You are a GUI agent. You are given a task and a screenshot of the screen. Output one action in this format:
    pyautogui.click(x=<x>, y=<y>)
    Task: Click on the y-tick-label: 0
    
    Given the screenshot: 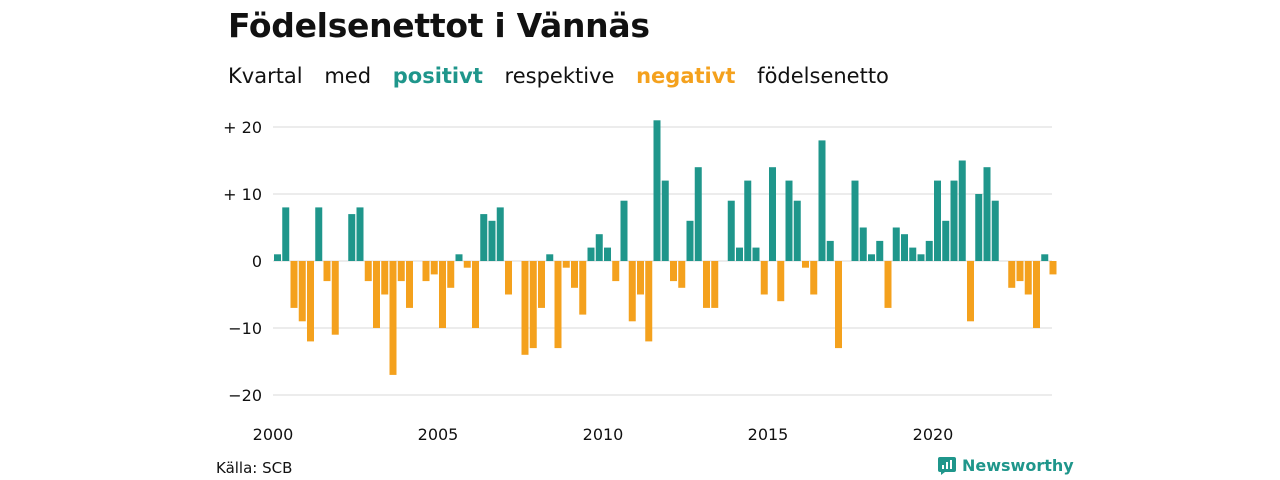 What is the action you would take?
    pyautogui.click(x=257, y=261)
    